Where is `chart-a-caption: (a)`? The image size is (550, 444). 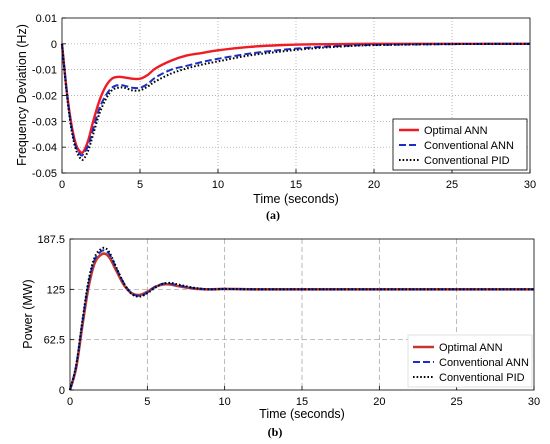
chart-a-caption: (a) is located at coordinates (273, 215).